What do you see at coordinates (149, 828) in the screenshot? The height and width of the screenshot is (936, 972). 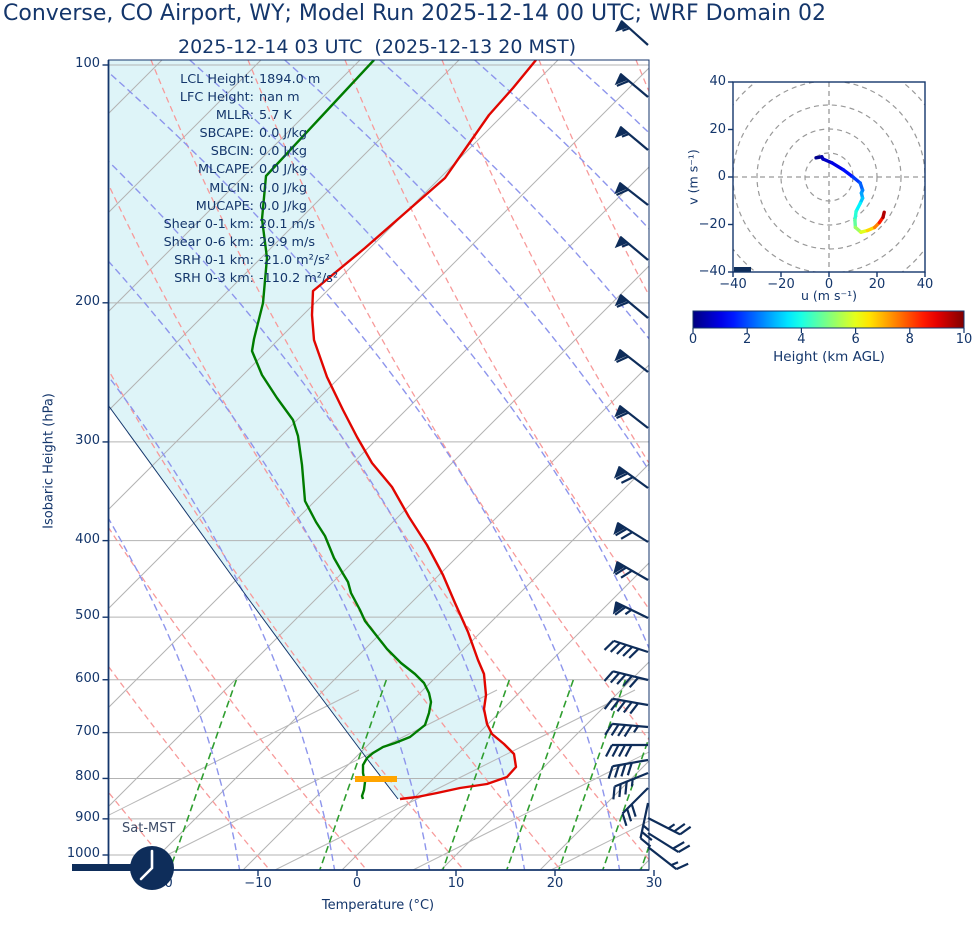 I see `run-start-label: Sat-MST` at bounding box center [149, 828].